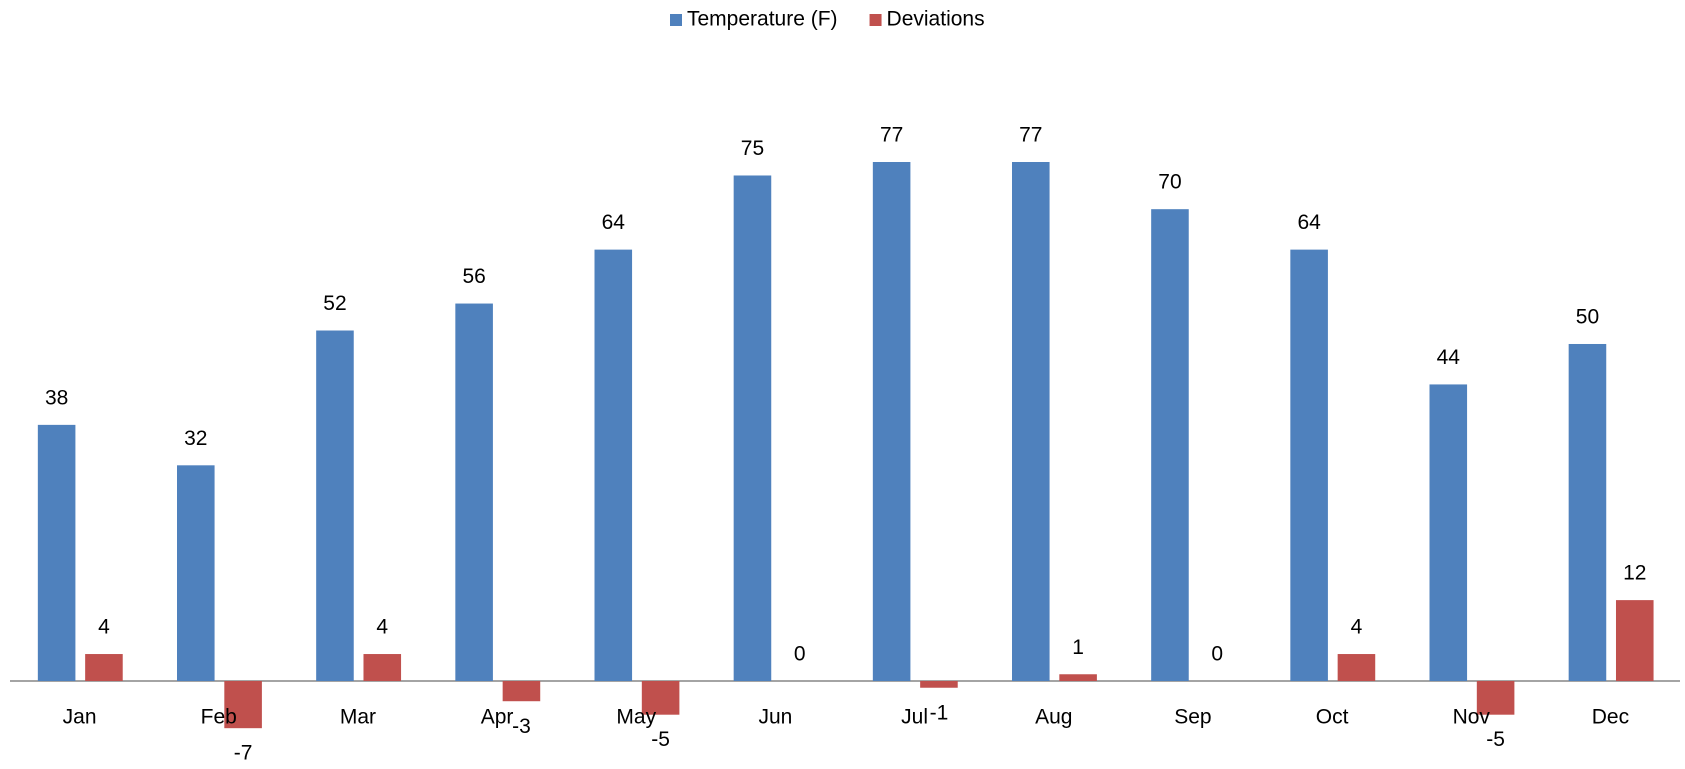  What do you see at coordinates (1078, 647) in the screenshot?
I see `data-label: 1` at bounding box center [1078, 647].